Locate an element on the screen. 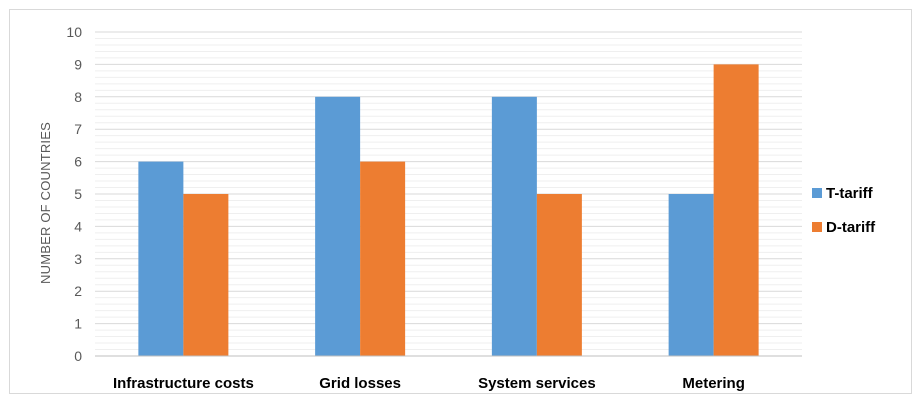 This screenshot has width=917, height=398. y-tick-label: 5 is located at coordinates (78, 194).